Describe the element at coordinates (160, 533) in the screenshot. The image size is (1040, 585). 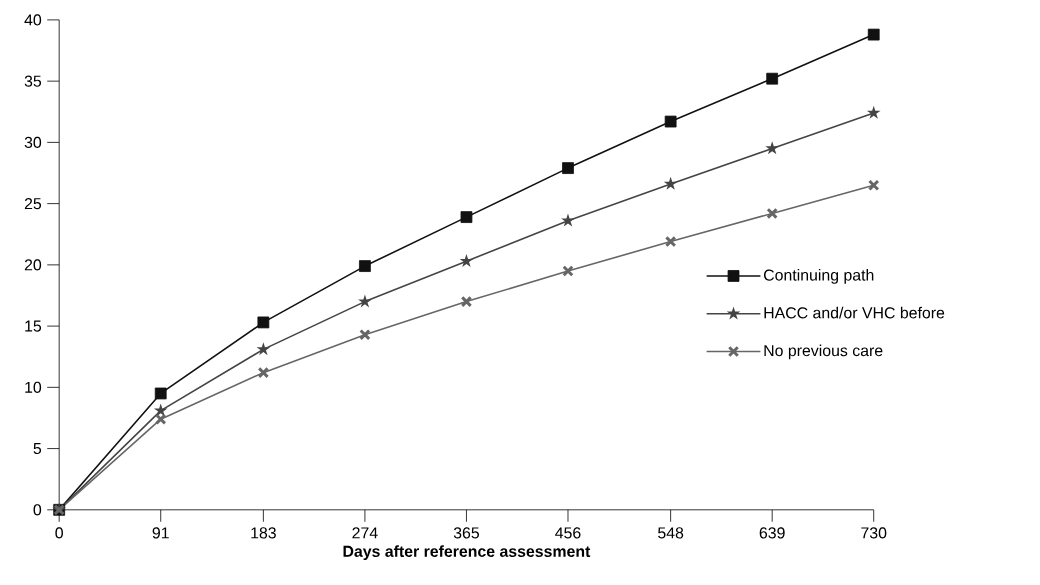
I see `x-tick-label: 91` at that location.